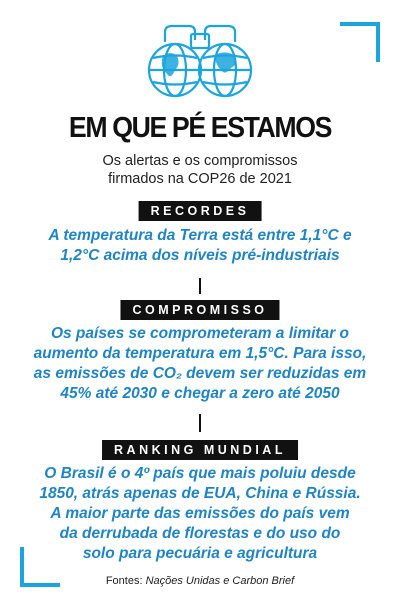  Describe the element at coordinates (200, 128) in the screenshot. I see `page-title: EM QUE PÉ ESTAMOS` at that location.